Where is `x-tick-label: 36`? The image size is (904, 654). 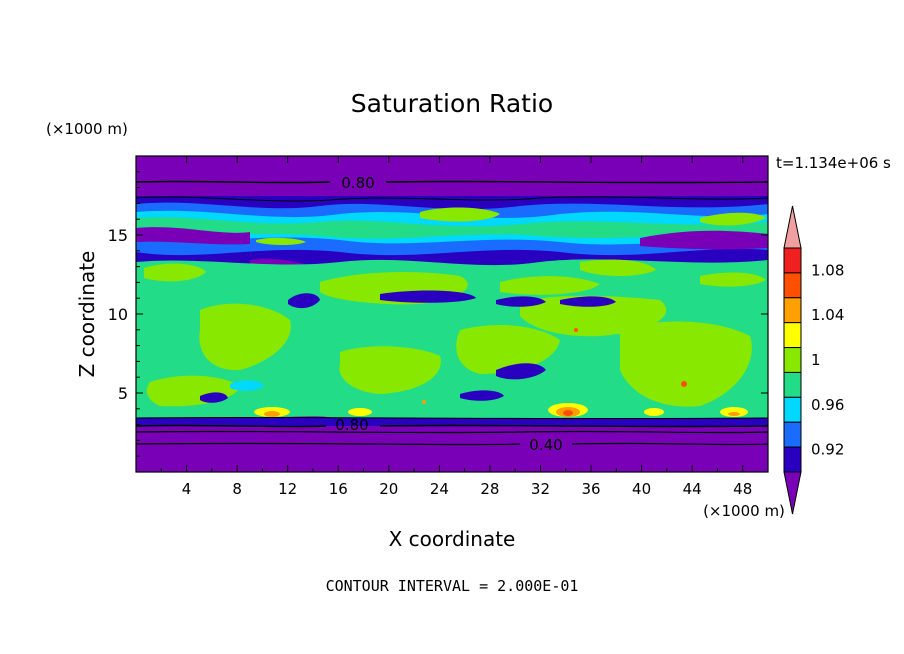 x-tick-label: 36 is located at coordinates (590, 489).